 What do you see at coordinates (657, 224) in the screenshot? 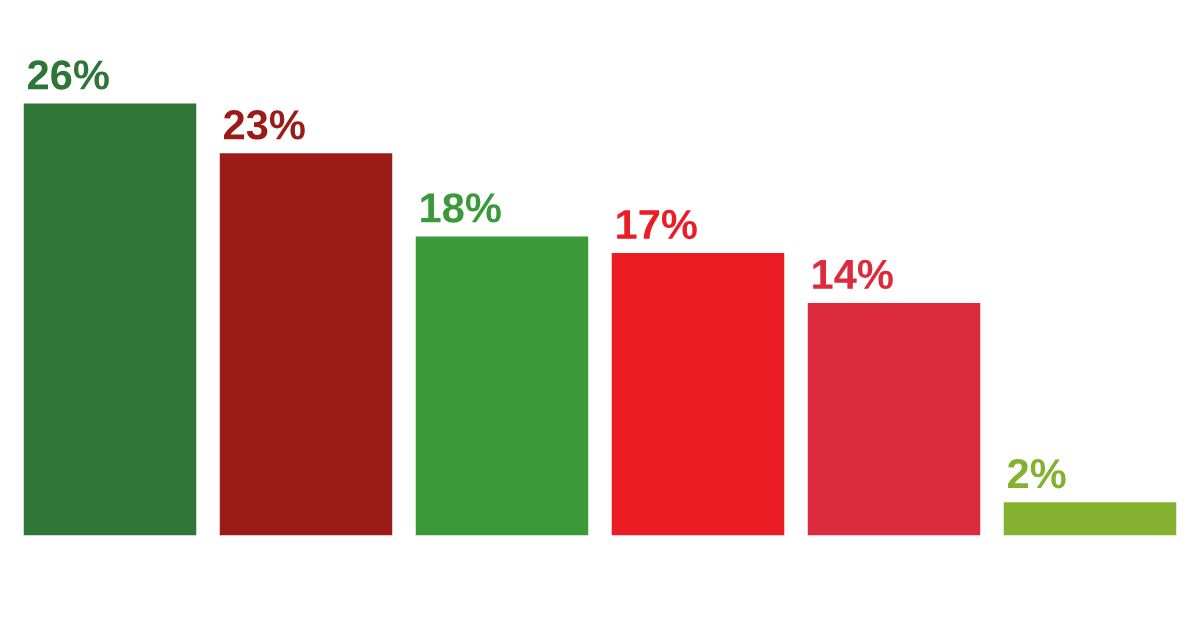
I see `data-label: 17%` at bounding box center [657, 224].